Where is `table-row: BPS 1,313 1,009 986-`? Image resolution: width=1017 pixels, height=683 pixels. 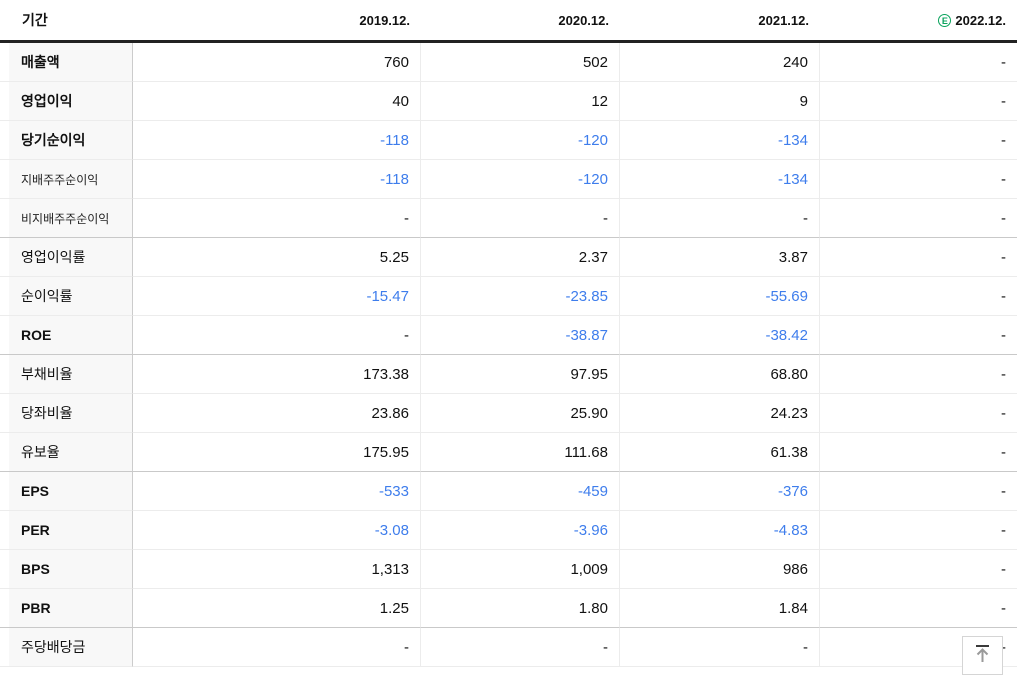
table-row: BPS 1,313 1,009 986- is located at coordinates (508, 569).